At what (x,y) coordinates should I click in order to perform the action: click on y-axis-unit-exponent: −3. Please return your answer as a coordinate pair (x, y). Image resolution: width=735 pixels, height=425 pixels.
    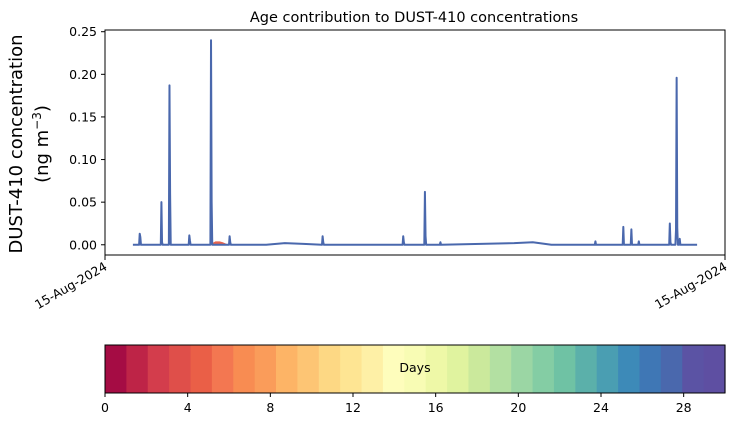
    Looking at the image, I should click on (37, 121).